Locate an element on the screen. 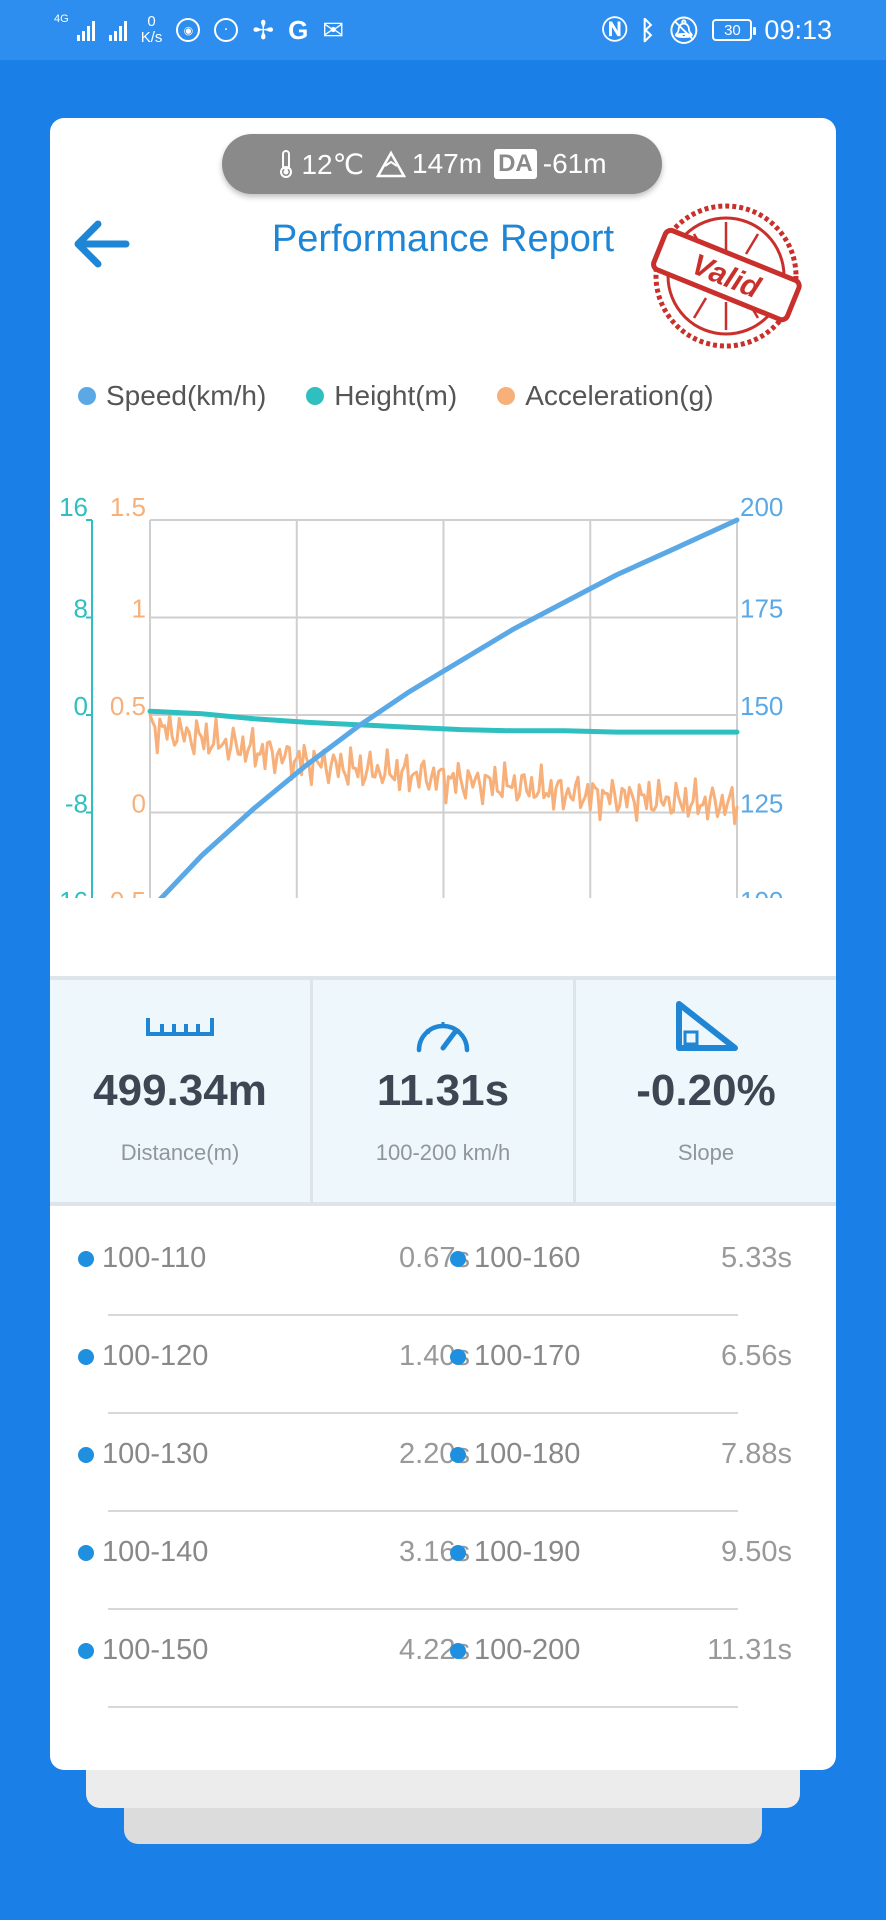 This screenshot has width=886, height=1920. distance-label: Distance(m) is located at coordinates (180, 1152).